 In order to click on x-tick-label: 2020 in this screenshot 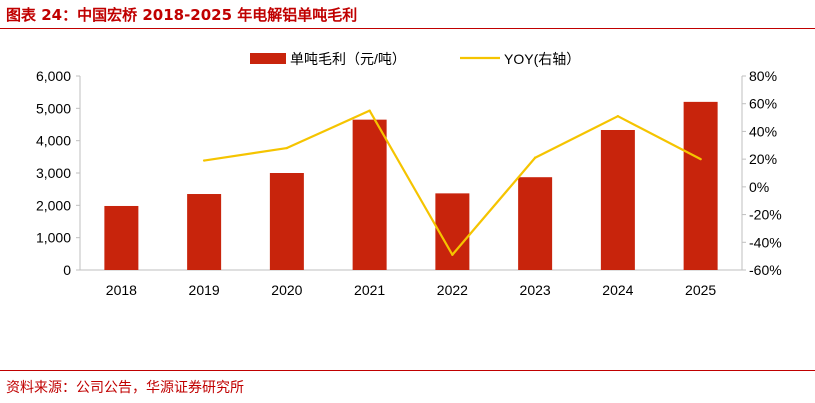, I will do `click(286, 290)`.